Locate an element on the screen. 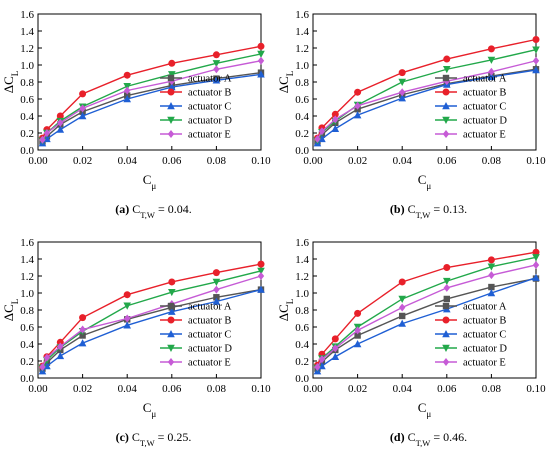 Image resolution: width=550 pixels, height=455 pixels. panel-caption: (b) CT,W = 0.13. is located at coordinates (428, 211).